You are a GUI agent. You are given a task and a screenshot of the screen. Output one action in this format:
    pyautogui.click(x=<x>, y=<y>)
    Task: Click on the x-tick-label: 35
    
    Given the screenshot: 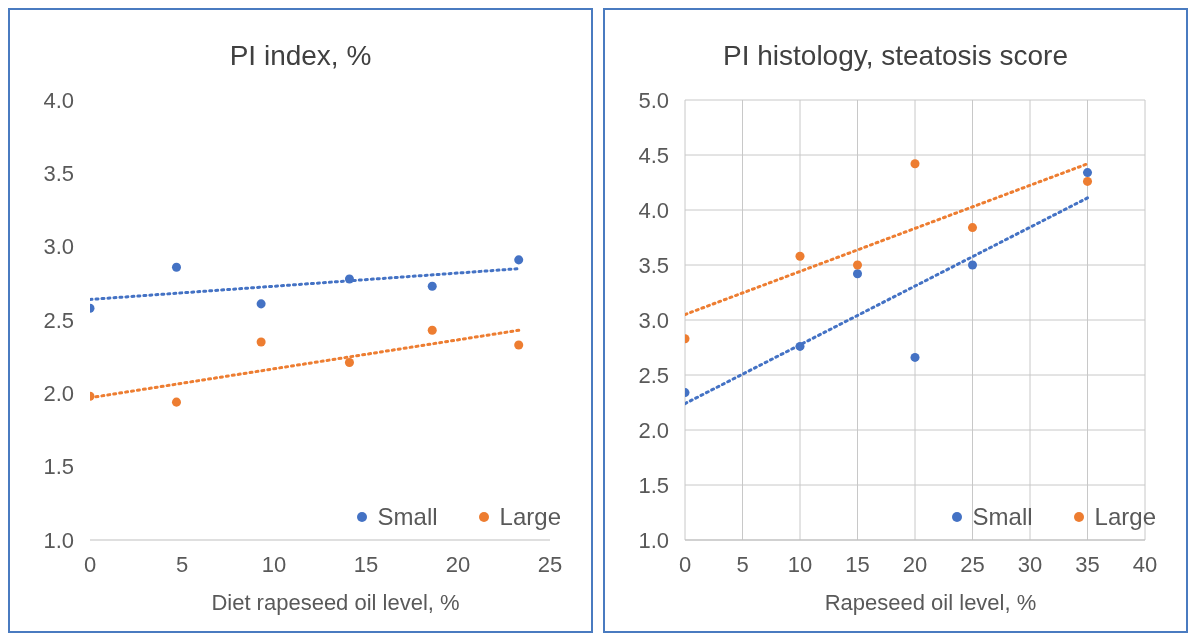 What is the action you would take?
    pyautogui.click(x=1087, y=564)
    